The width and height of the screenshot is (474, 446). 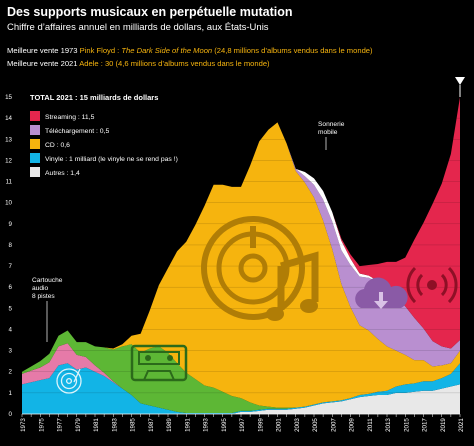 I want to click on x-tick-label: 1991, so click(x=187, y=425).